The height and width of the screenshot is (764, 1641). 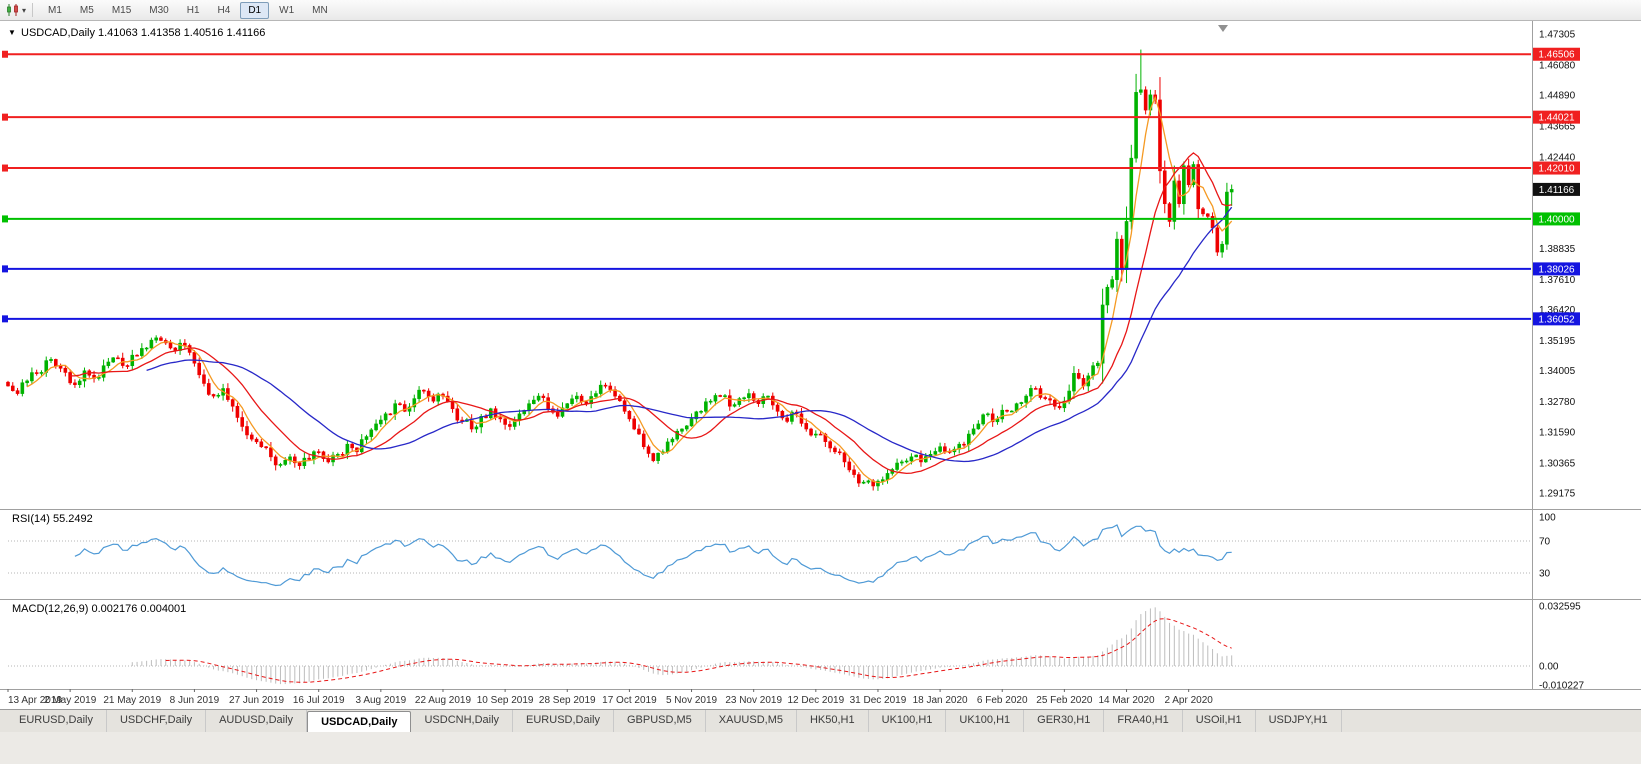 I want to click on chart-tab-usoil-h1: USOil,H1, so click(x=1219, y=721).